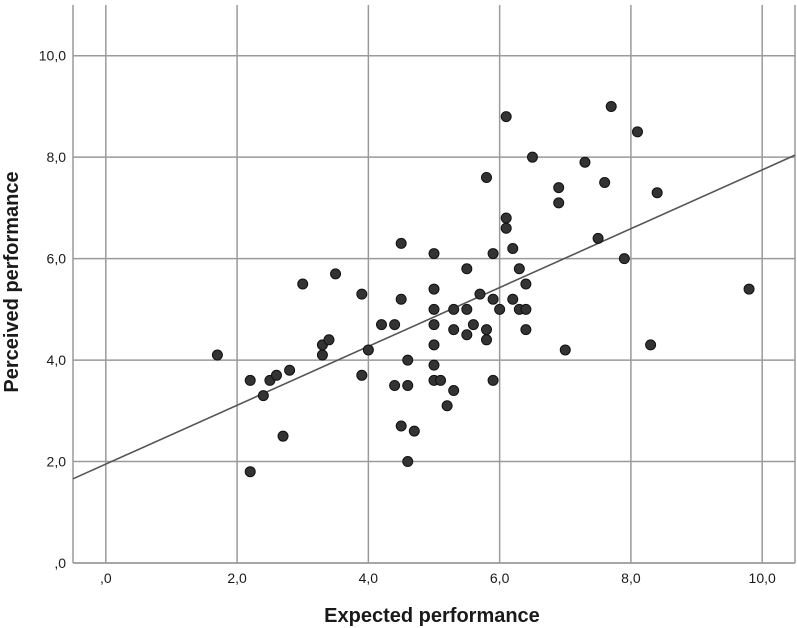 The height and width of the screenshot is (628, 797). What do you see at coordinates (106, 578) in the screenshot?
I see `x-tick-label-0: ,0` at bounding box center [106, 578].